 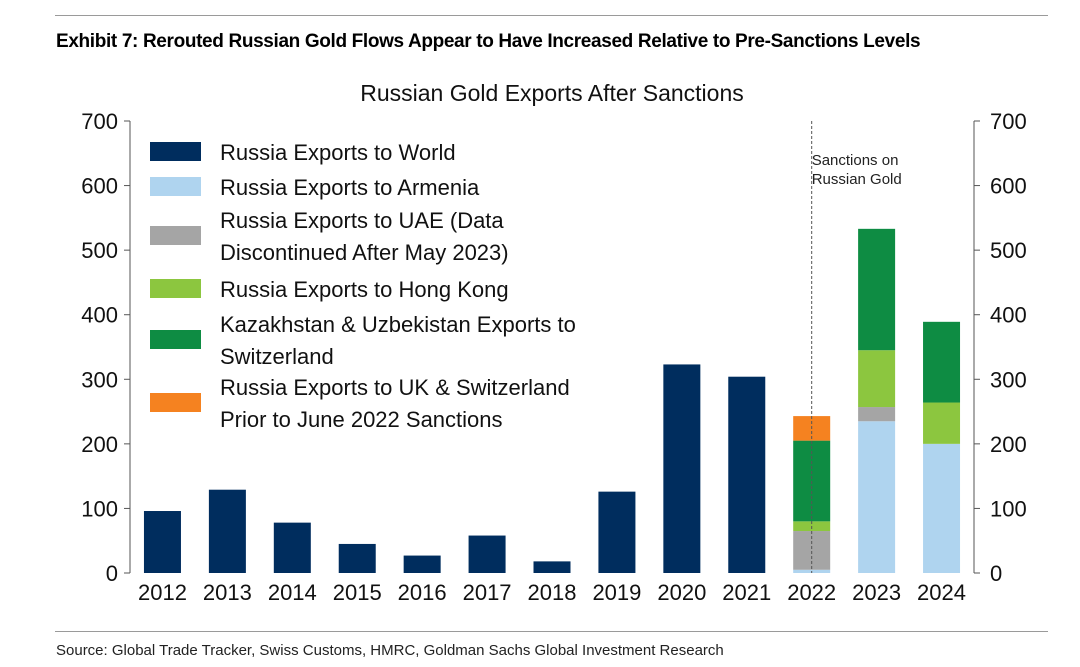 I want to click on right-y-tick-label: 500, so click(x=1008, y=250).